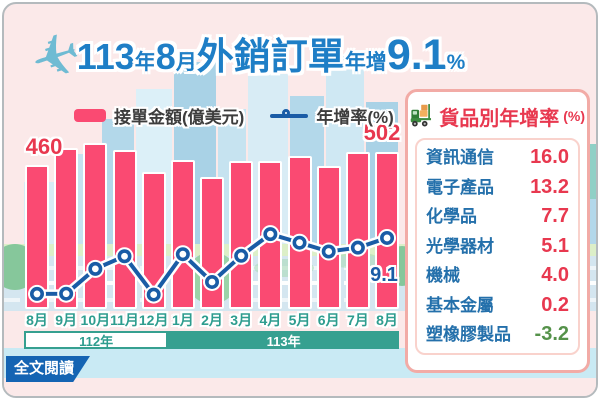 The height and width of the screenshot is (400, 600). What do you see at coordinates (497, 306) in the screenshot?
I see `category-row-基本金屬: 基本金屬 0.2` at bounding box center [497, 306].